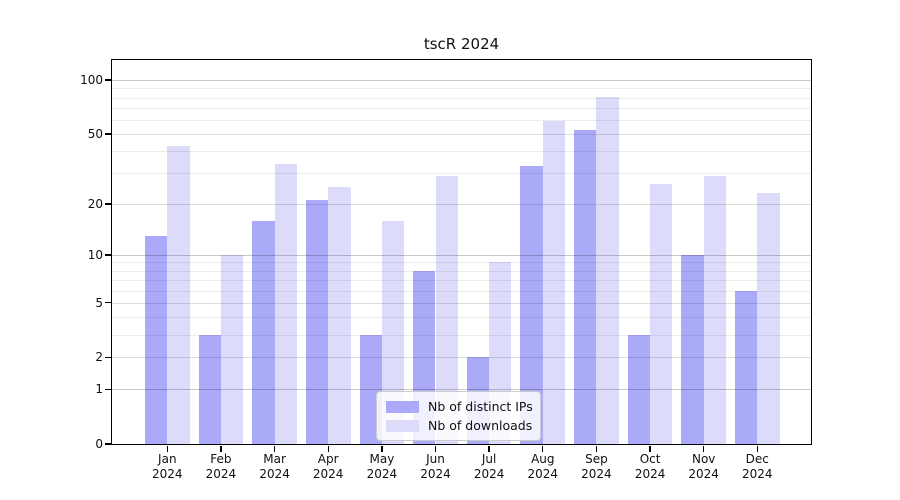  I want to click on legend-label: Nb of distinct IPs, so click(480, 406).